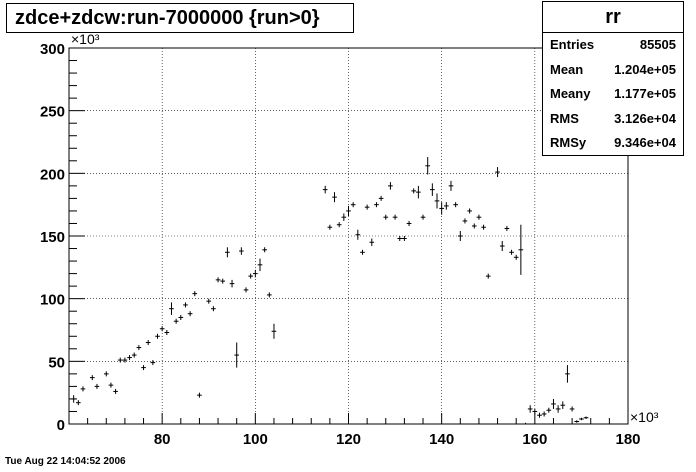 The height and width of the screenshot is (472, 696). I want to click on stats-key: Meany, so click(570, 93).